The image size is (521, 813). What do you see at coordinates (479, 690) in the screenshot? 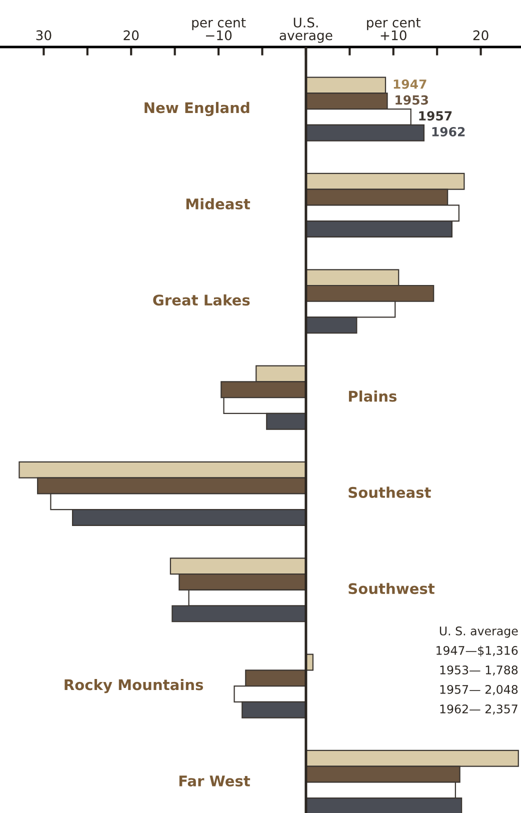
I see `annotation: 1957— 2,048` at bounding box center [479, 690].